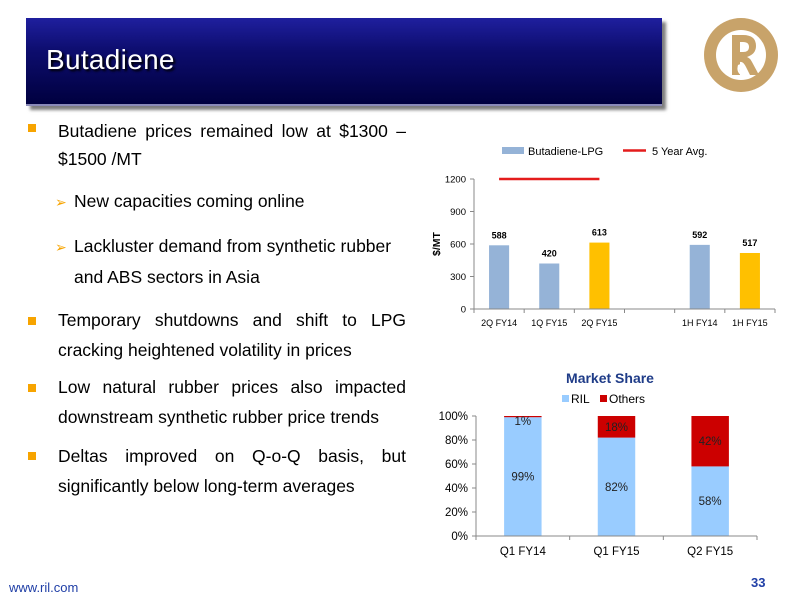  Describe the element at coordinates (456, 489) in the screenshot. I see `y-tick-label: 40%` at that location.